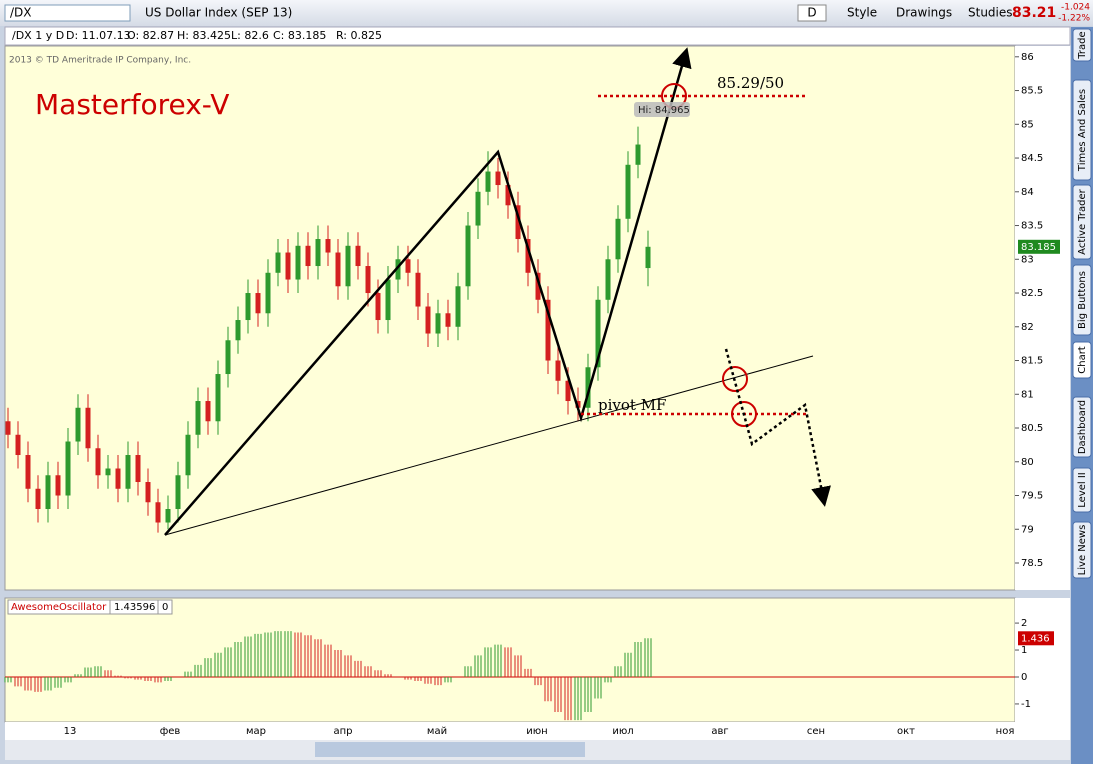 The image size is (1093, 764). Describe the element at coordinates (299, 35) in the screenshot. I see `header-close: C: 83.185` at that location.